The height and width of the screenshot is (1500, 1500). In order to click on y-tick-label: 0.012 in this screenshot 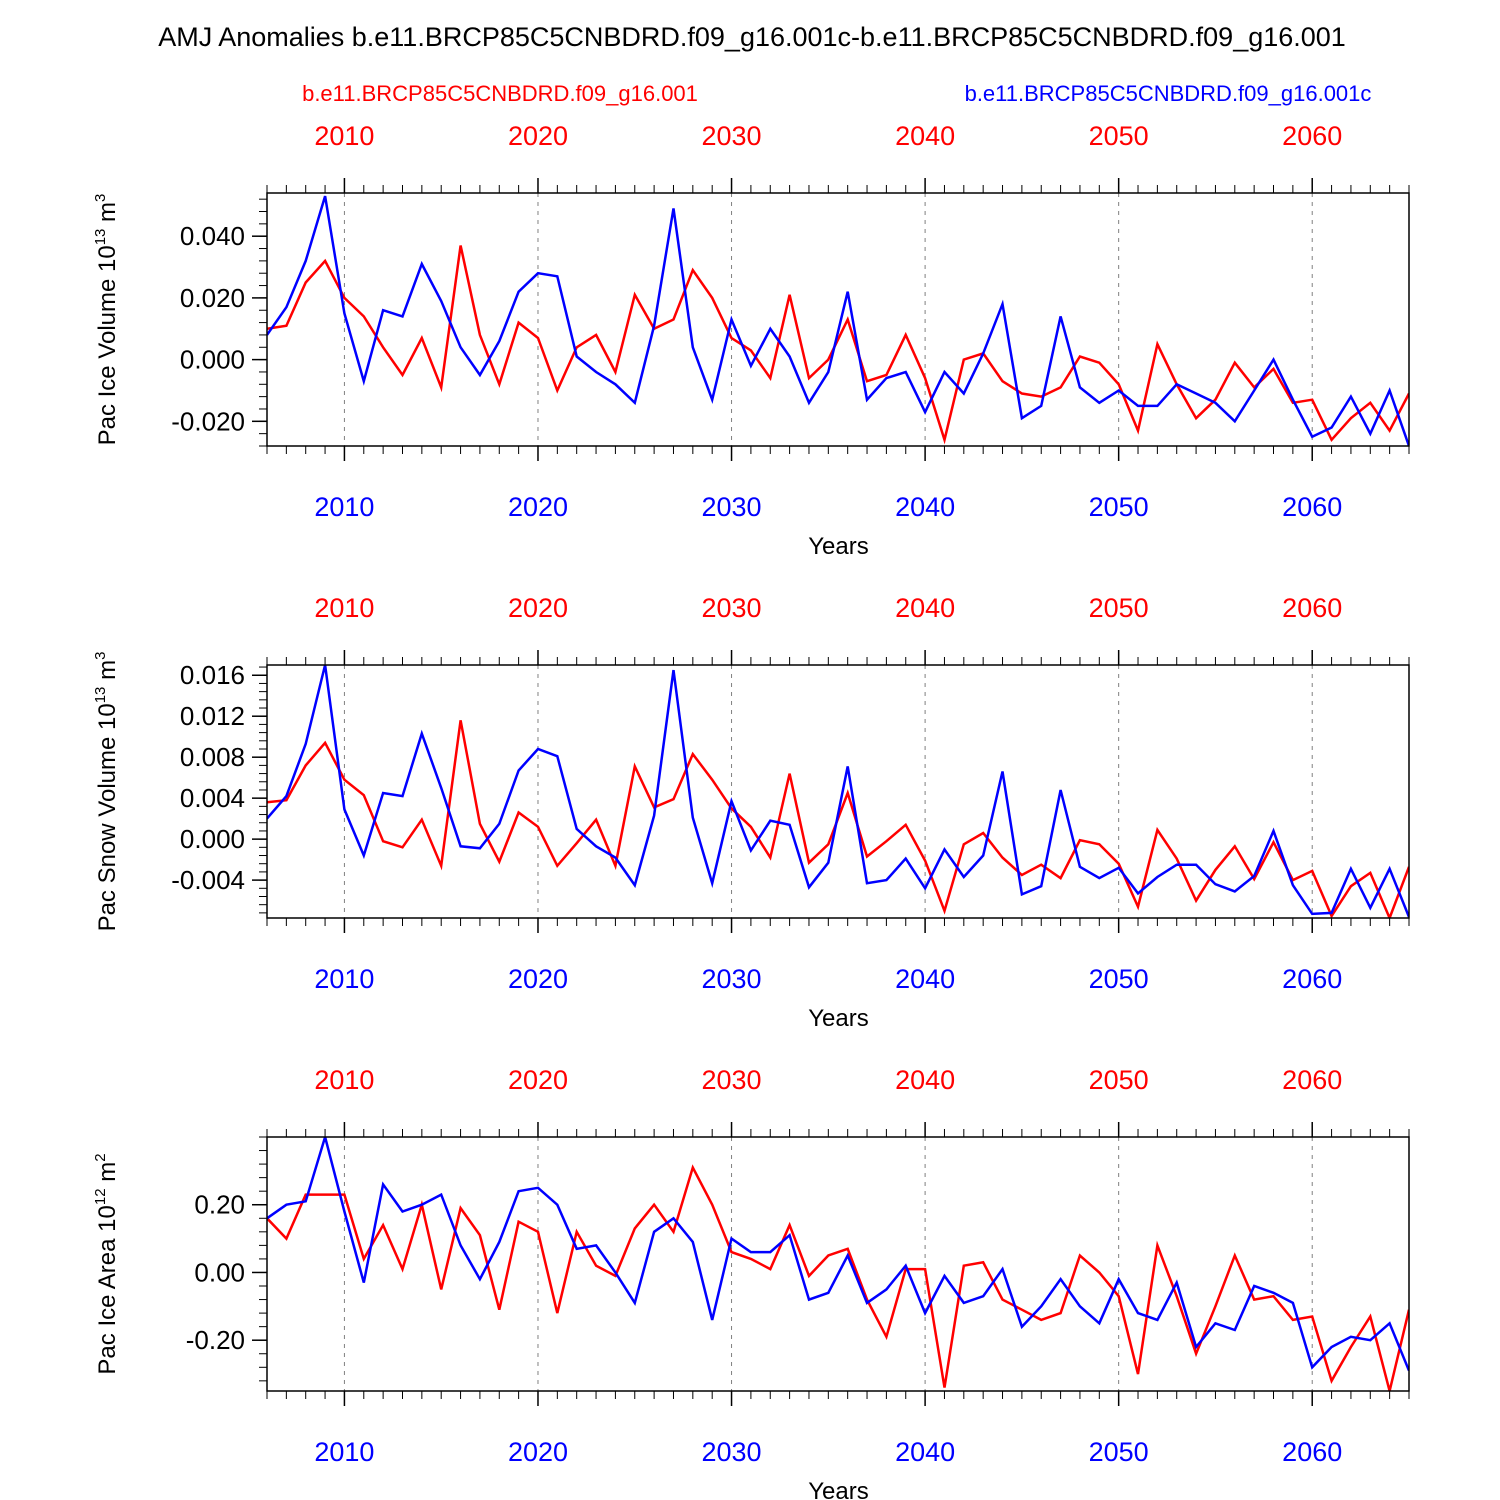, I will do `click(212, 716)`.